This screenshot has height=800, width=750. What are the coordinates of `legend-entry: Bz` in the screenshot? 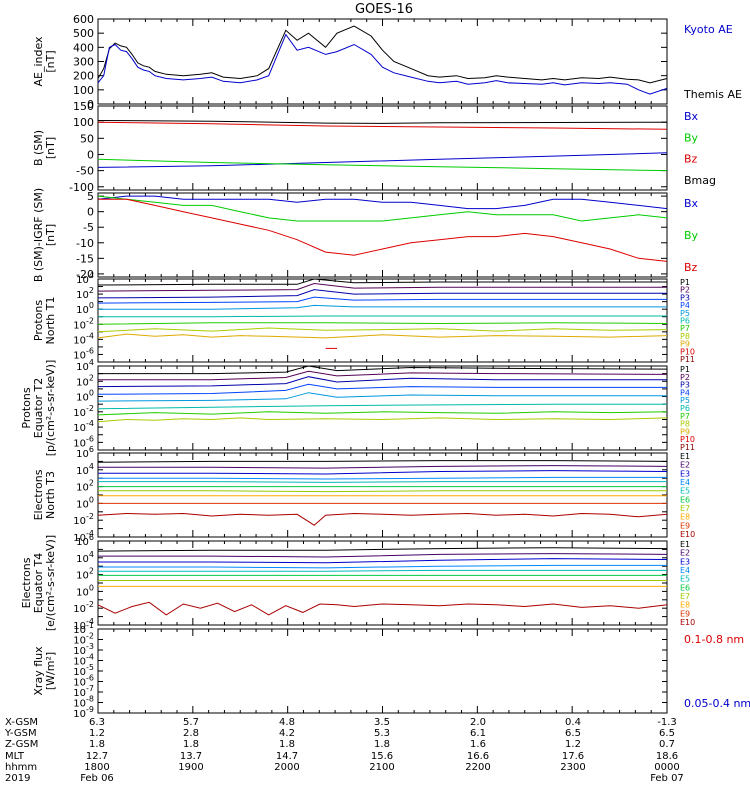 It's located at (691, 159).